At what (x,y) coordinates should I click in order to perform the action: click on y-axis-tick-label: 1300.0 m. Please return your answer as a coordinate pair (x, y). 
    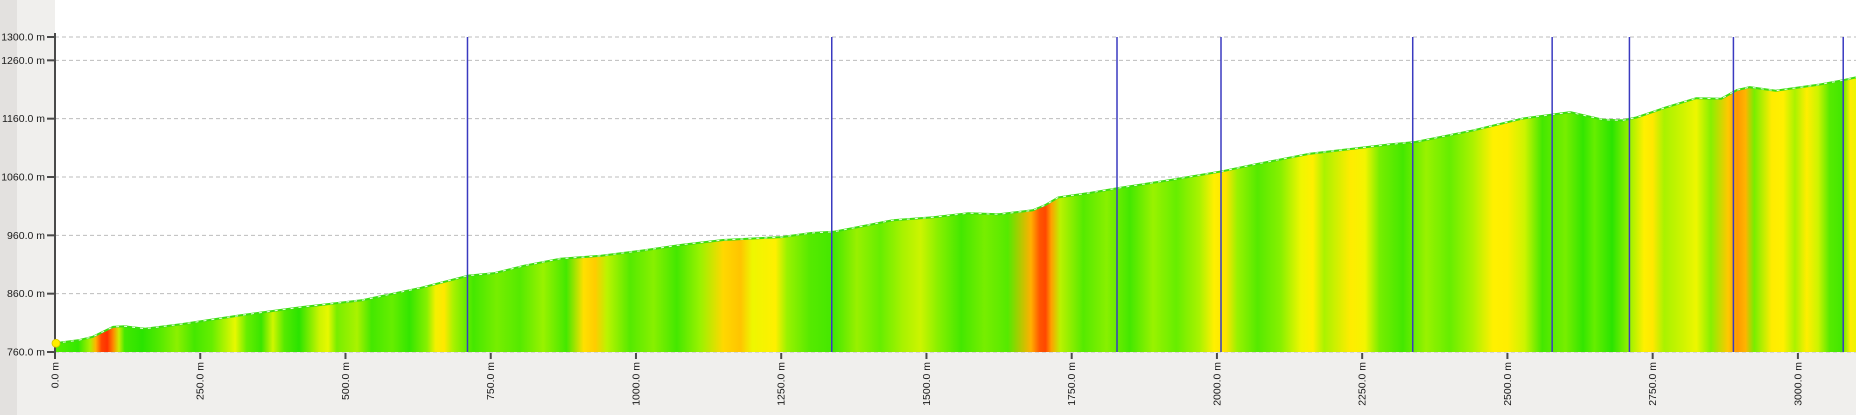
    Looking at the image, I should click on (23, 38).